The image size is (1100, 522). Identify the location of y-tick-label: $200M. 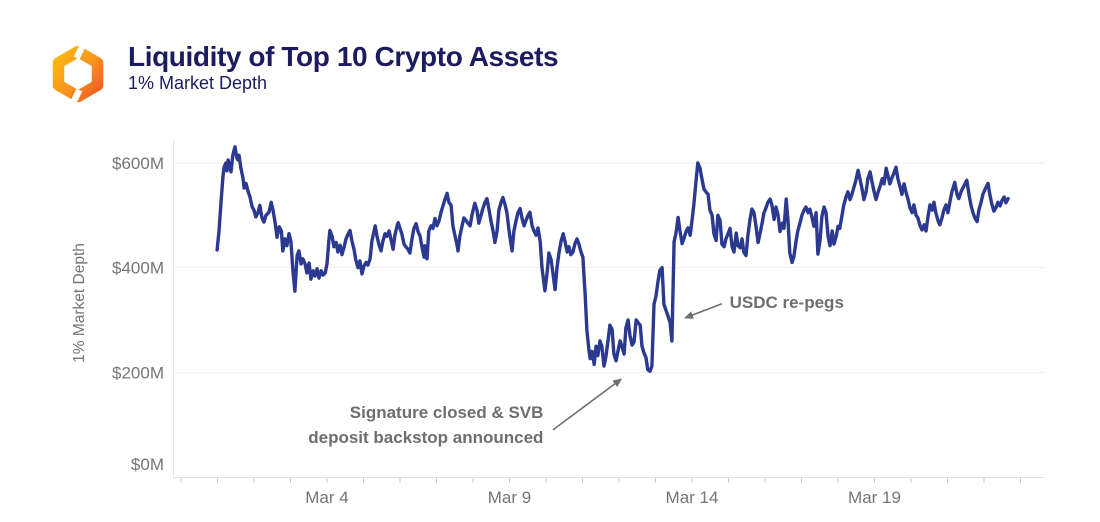
(138, 372).